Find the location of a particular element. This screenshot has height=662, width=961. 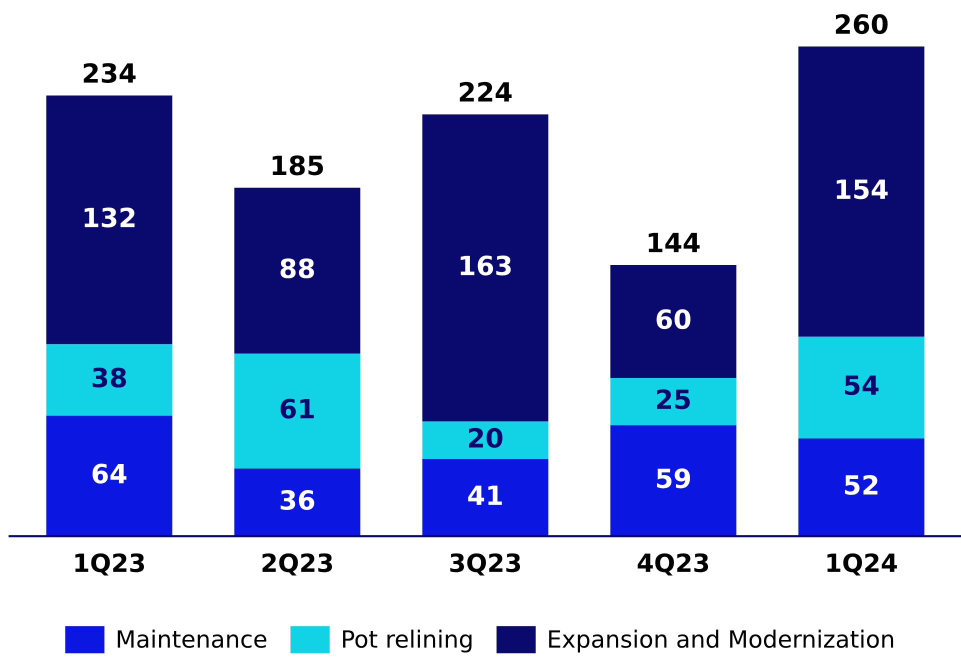

data-label: 52 is located at coordinates (861, 484).